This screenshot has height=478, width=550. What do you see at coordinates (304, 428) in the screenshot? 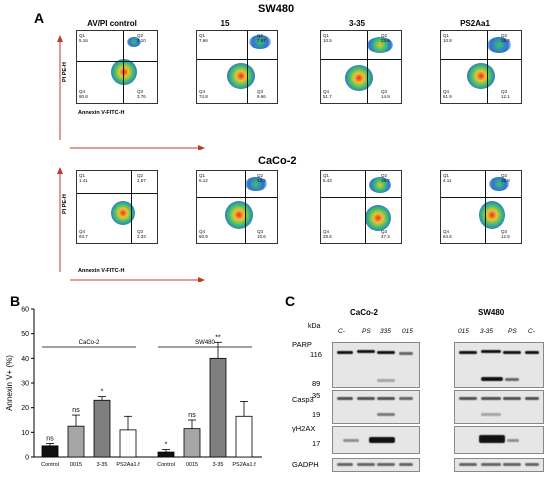
I see `protein-label-gh2ax: γH2AX` at bounding box center [304, 428].